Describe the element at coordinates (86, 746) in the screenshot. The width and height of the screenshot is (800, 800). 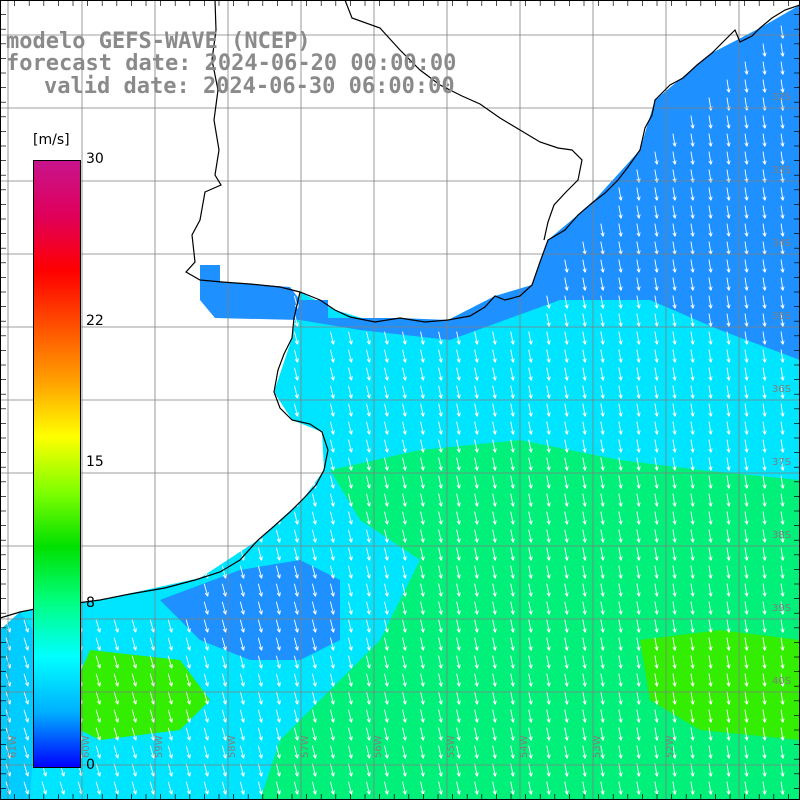
I see `longitude-label: 60W` at that location.